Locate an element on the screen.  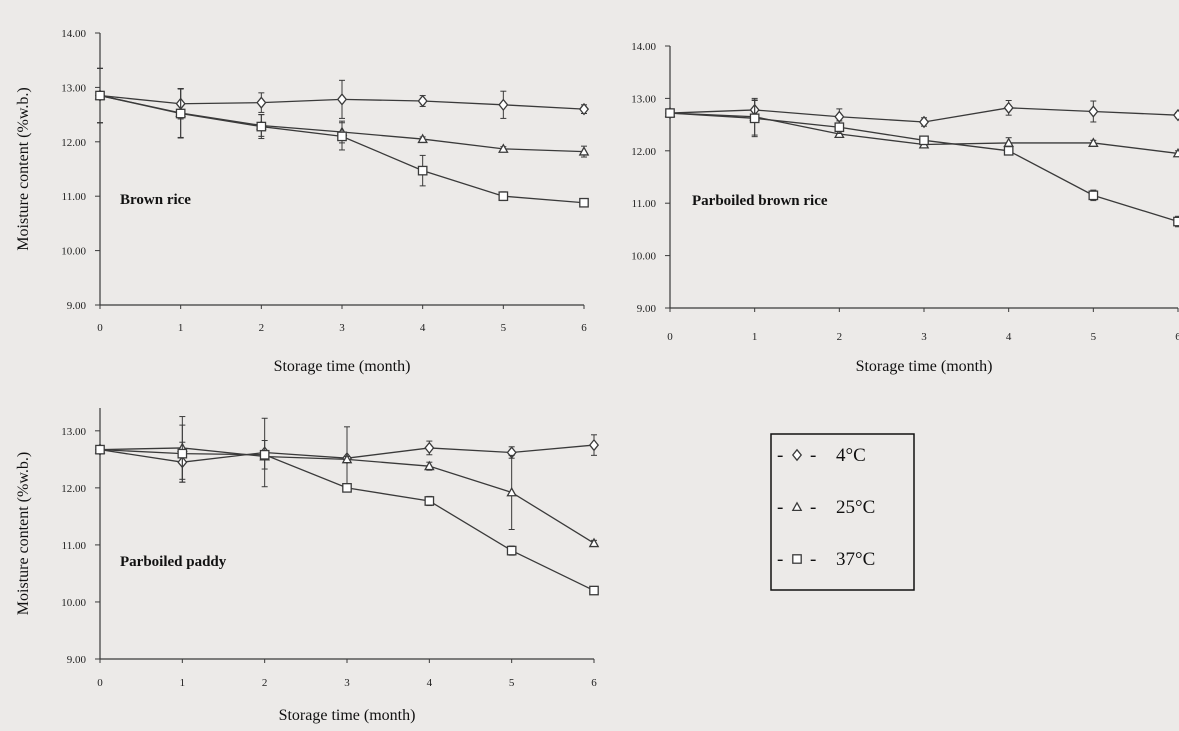
legend-label: 4°C is located at coordinates (851, 455).